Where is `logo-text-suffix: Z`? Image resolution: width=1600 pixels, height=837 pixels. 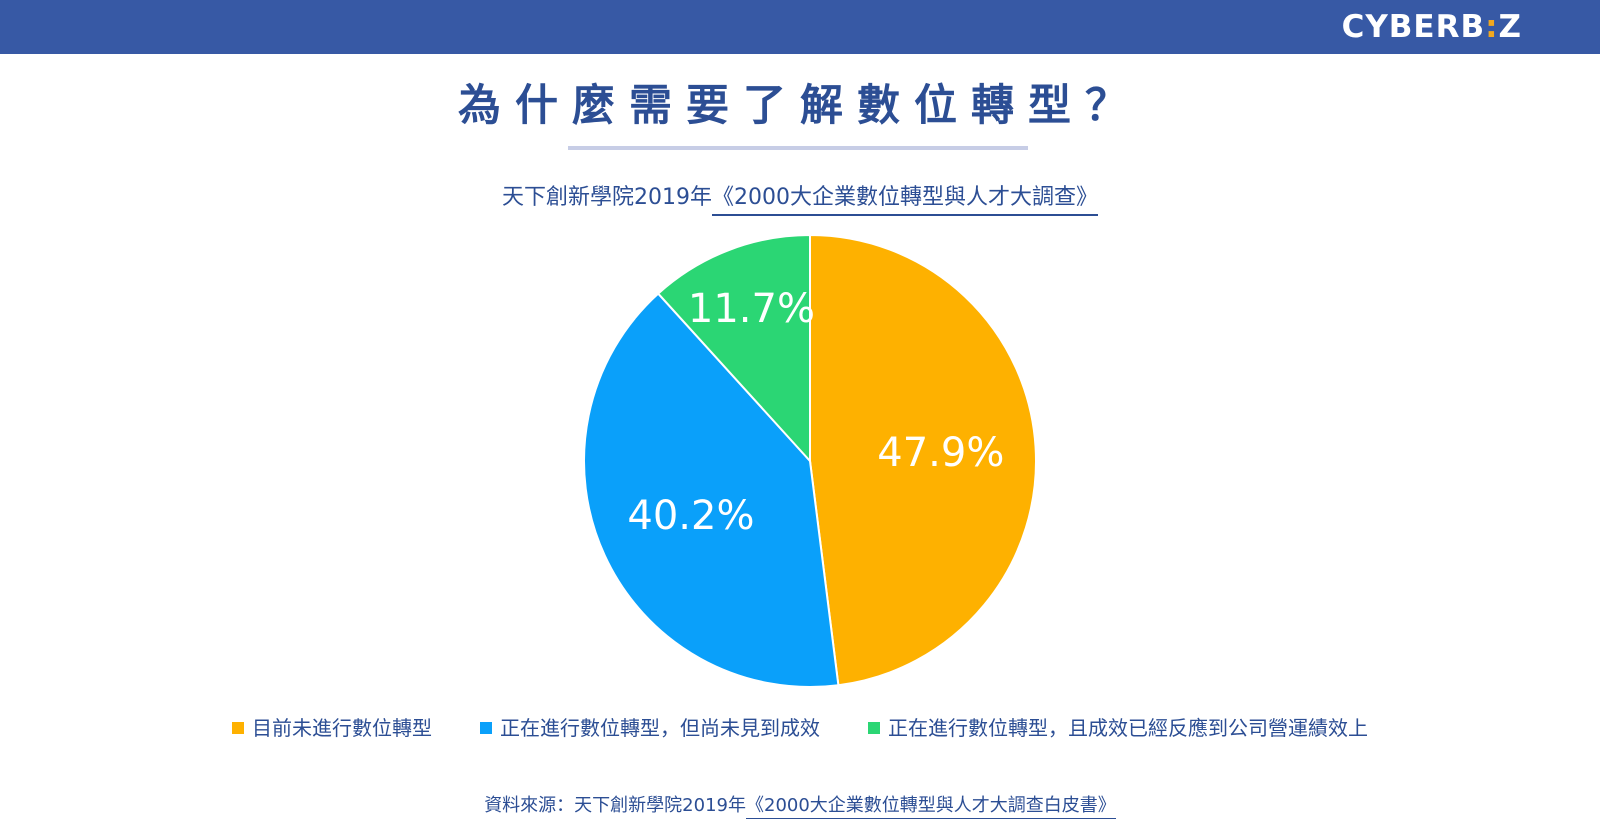
logo-text-suffix: Z is located at coordinates (1510, 27).